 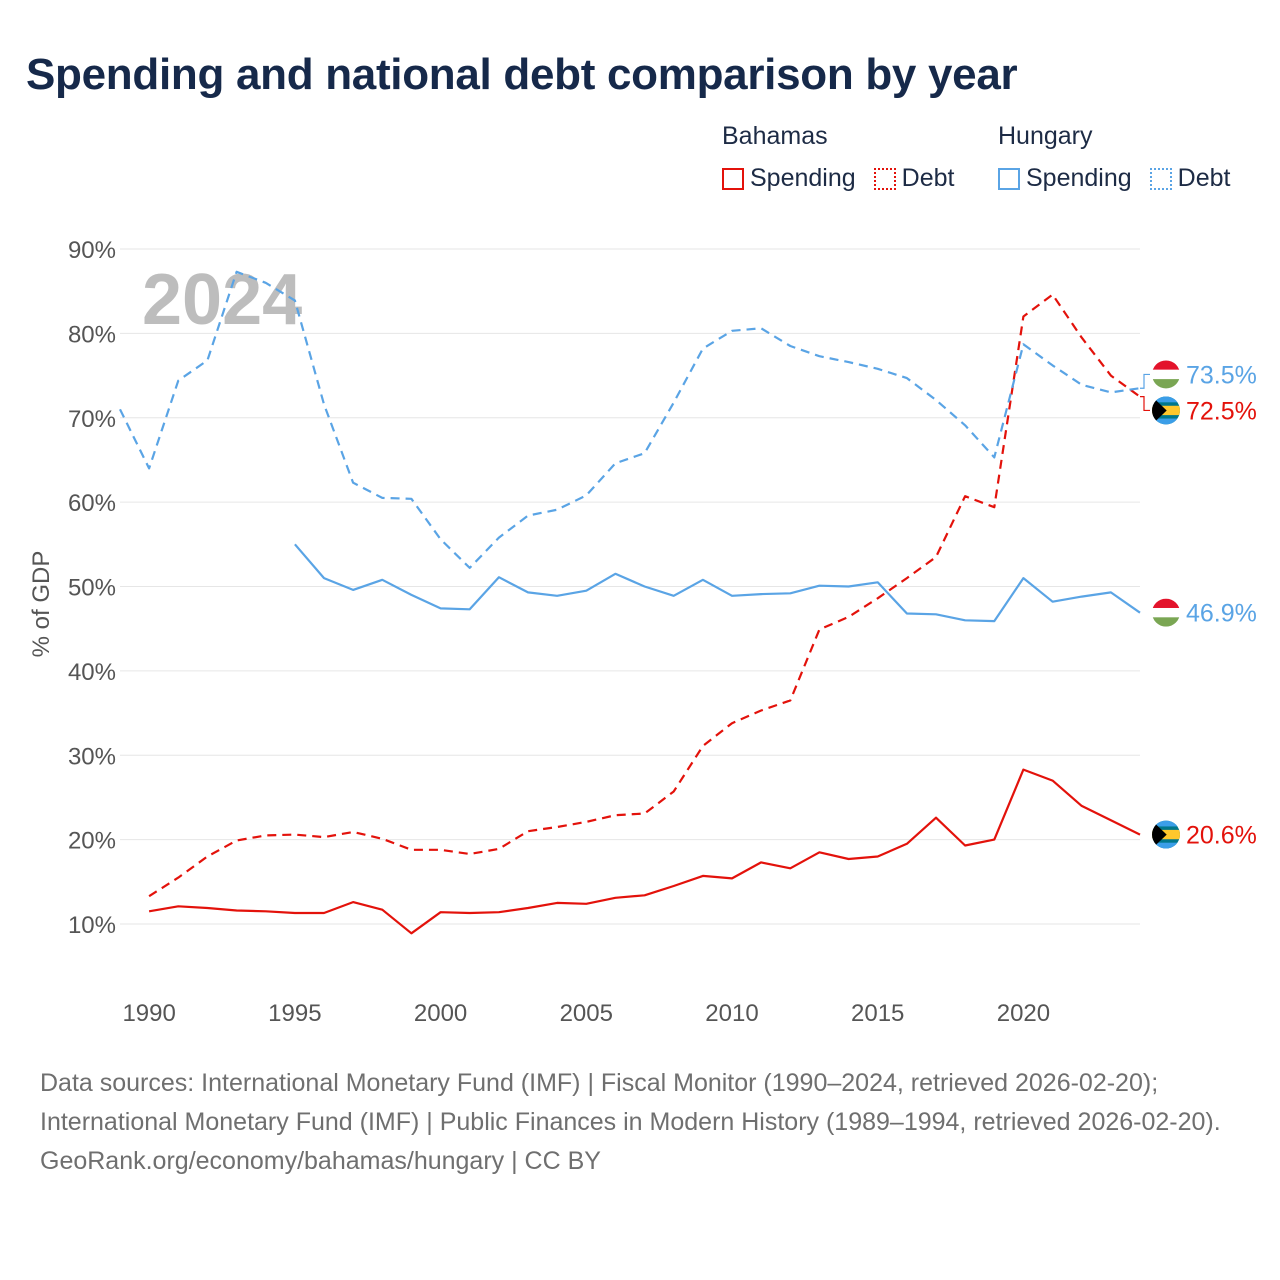 I want to click on legend-hungary-debt: Debt, so click(x=1190, y=178).